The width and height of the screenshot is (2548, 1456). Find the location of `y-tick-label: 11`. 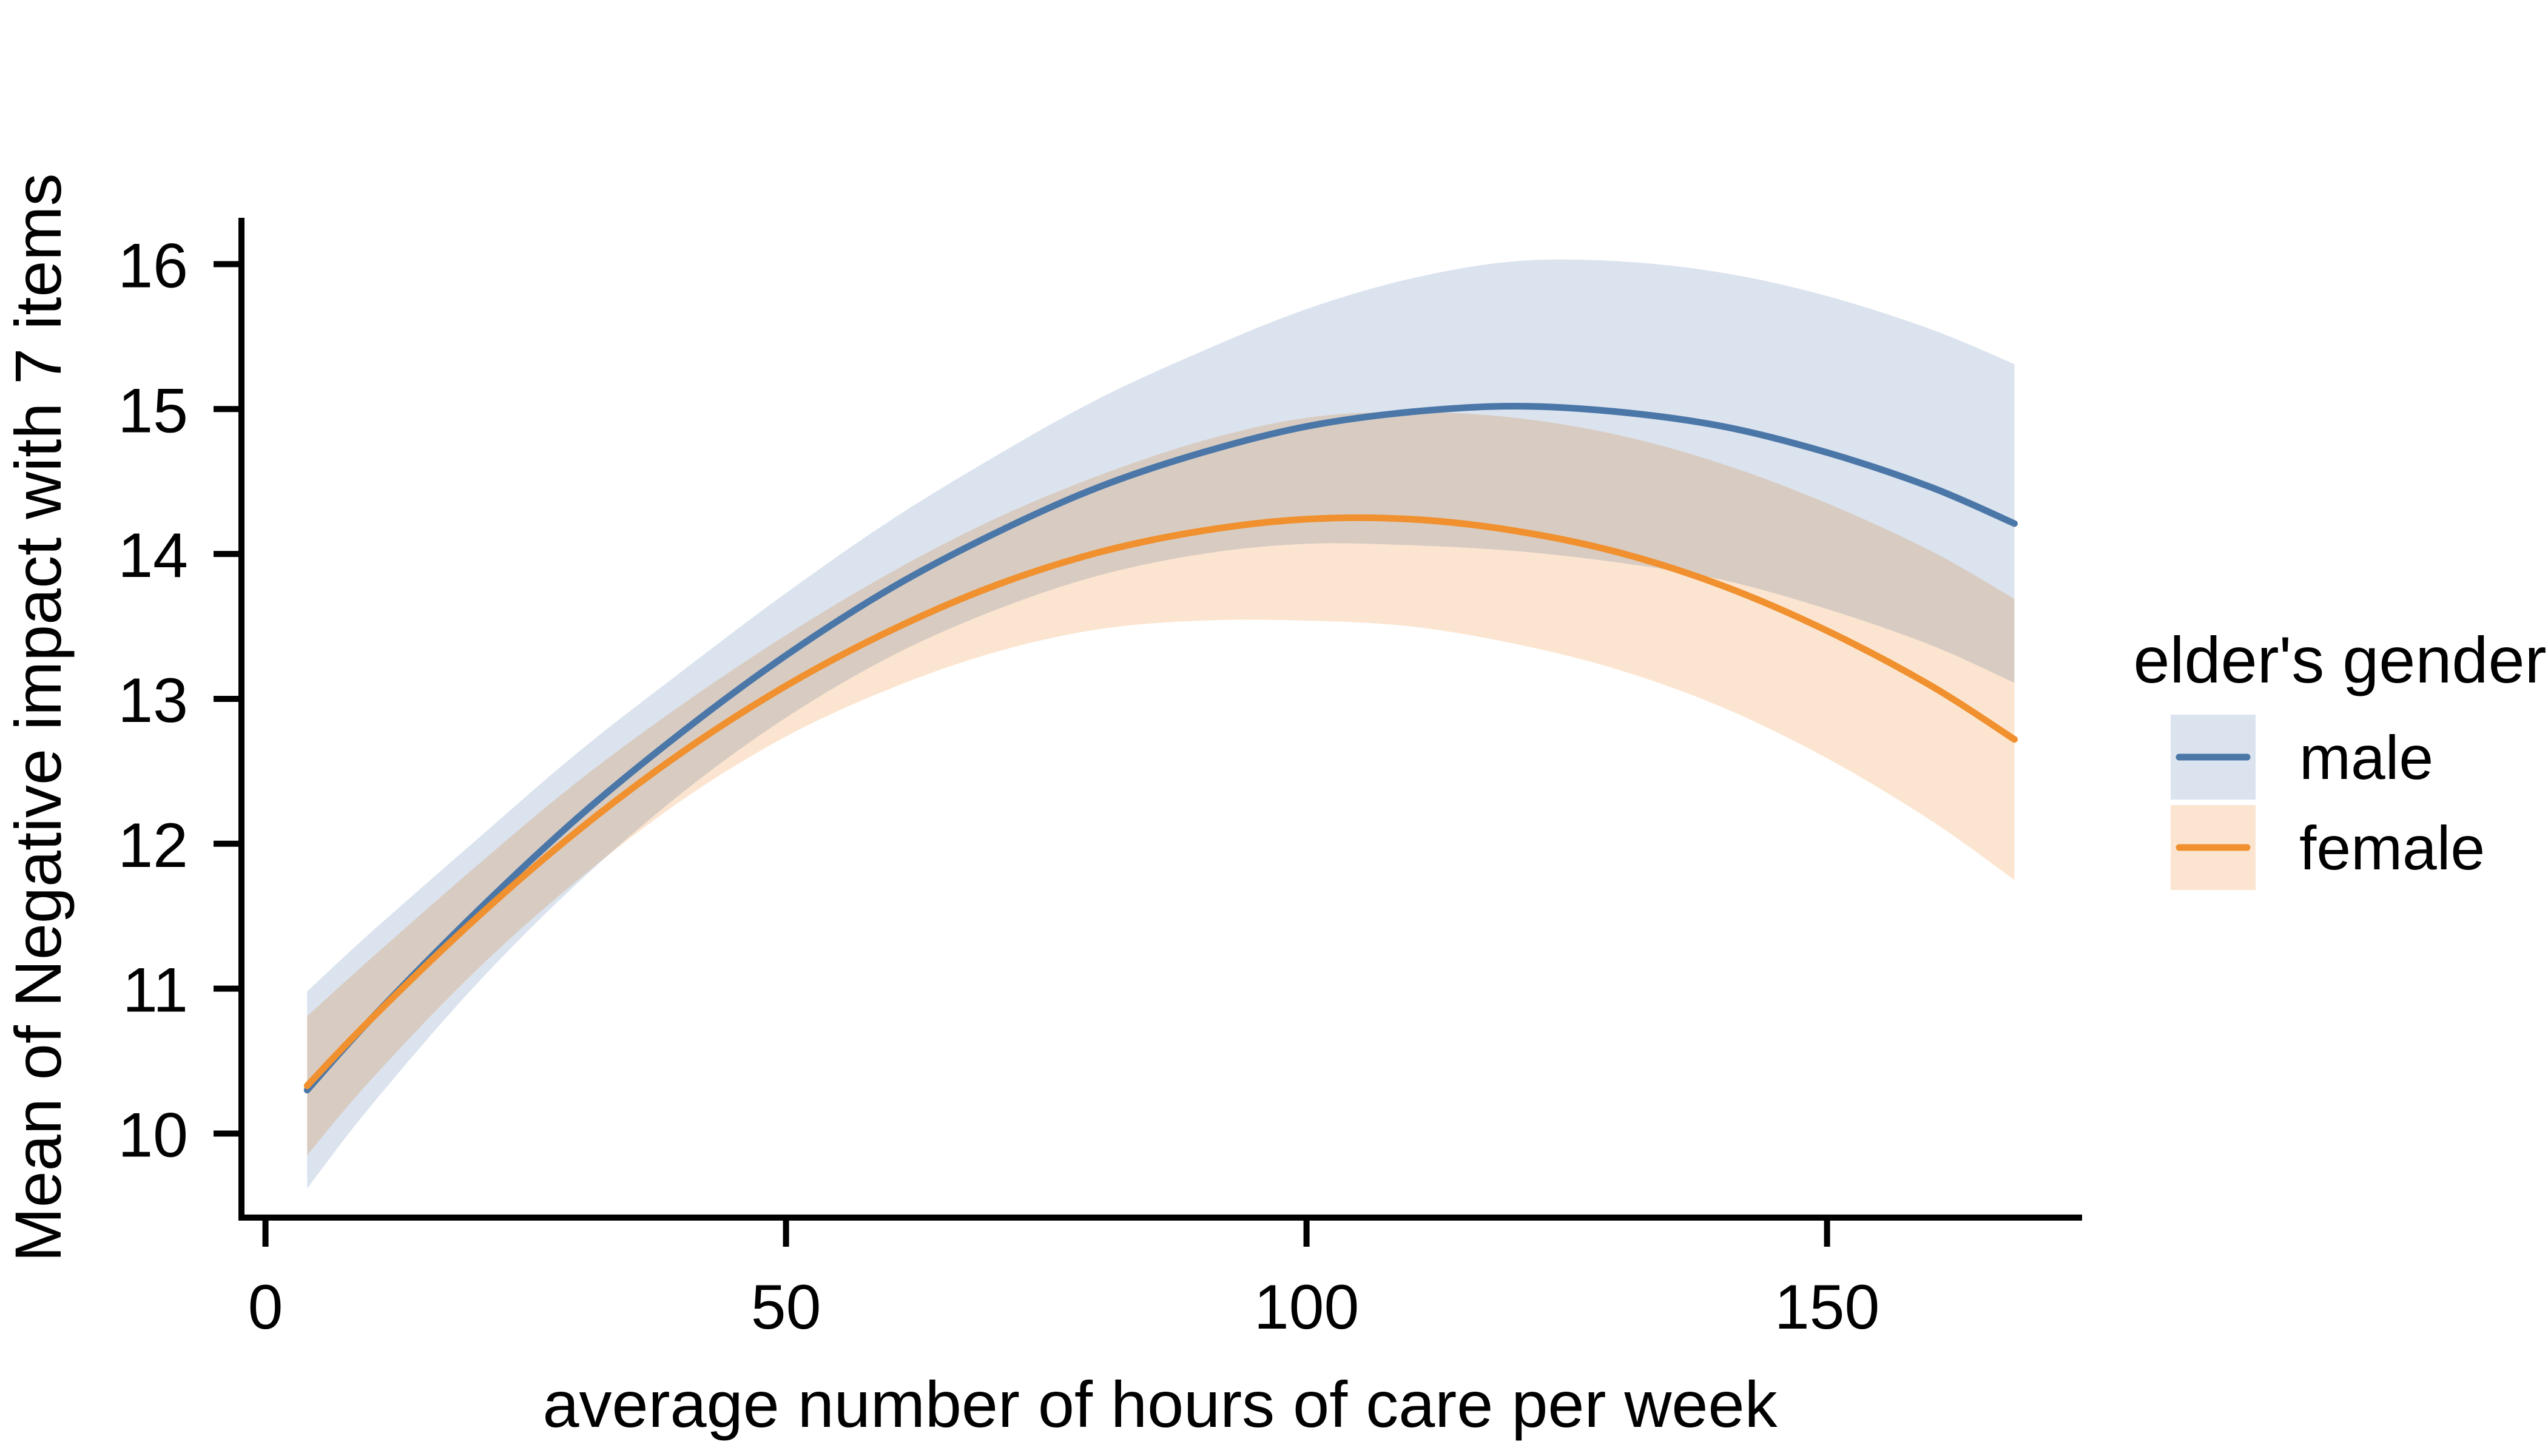

y-tick-label: 11 is located at coordinates (155, 991).